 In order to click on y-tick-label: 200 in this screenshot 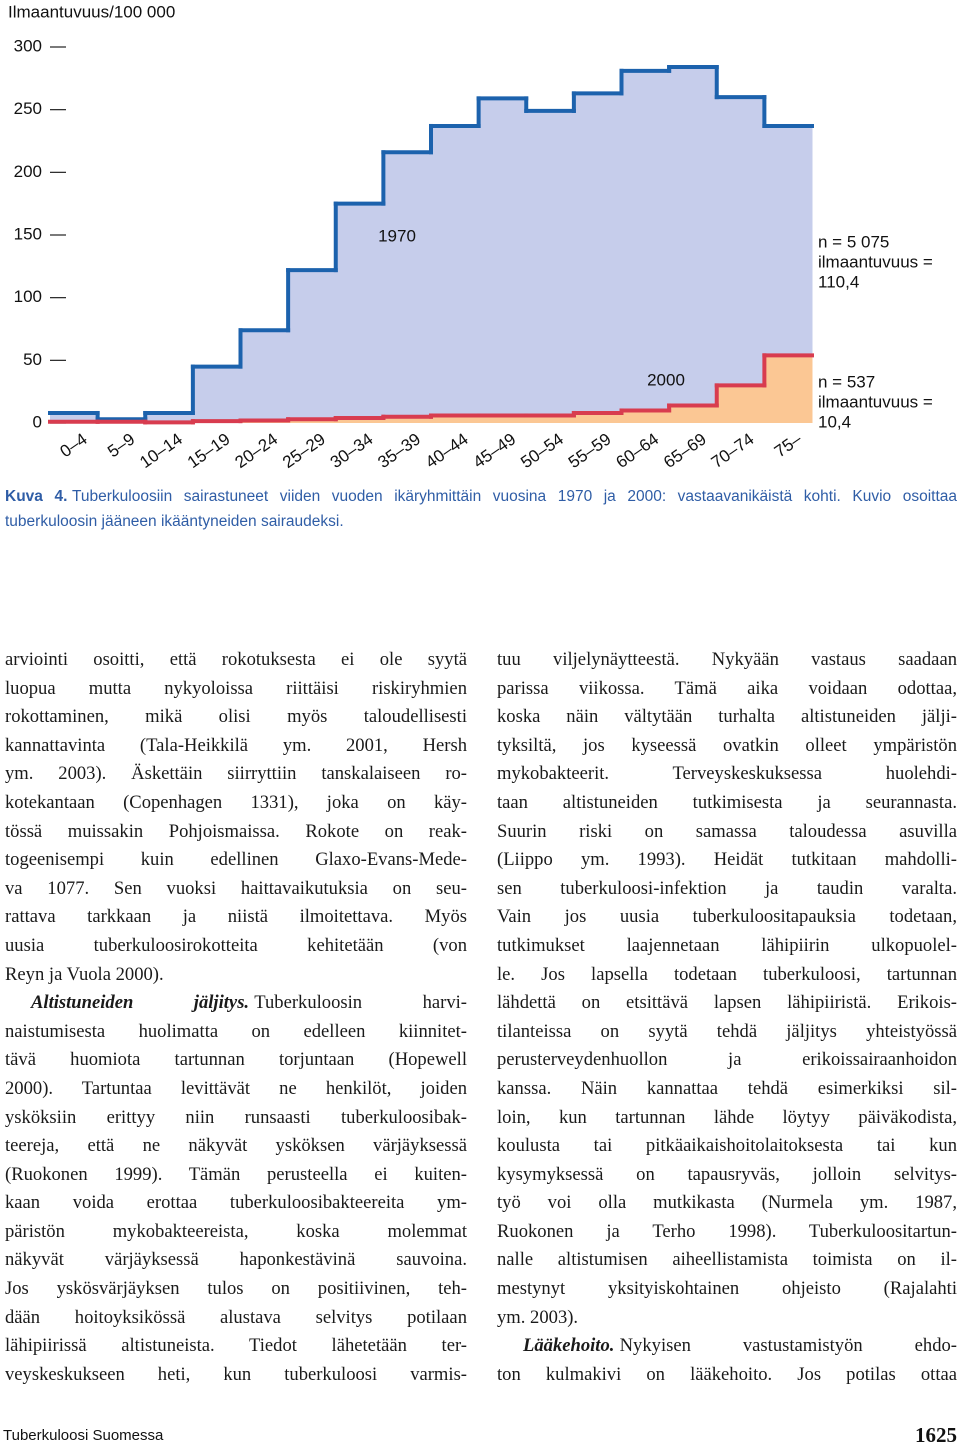, I will do `click(28, 171)`.